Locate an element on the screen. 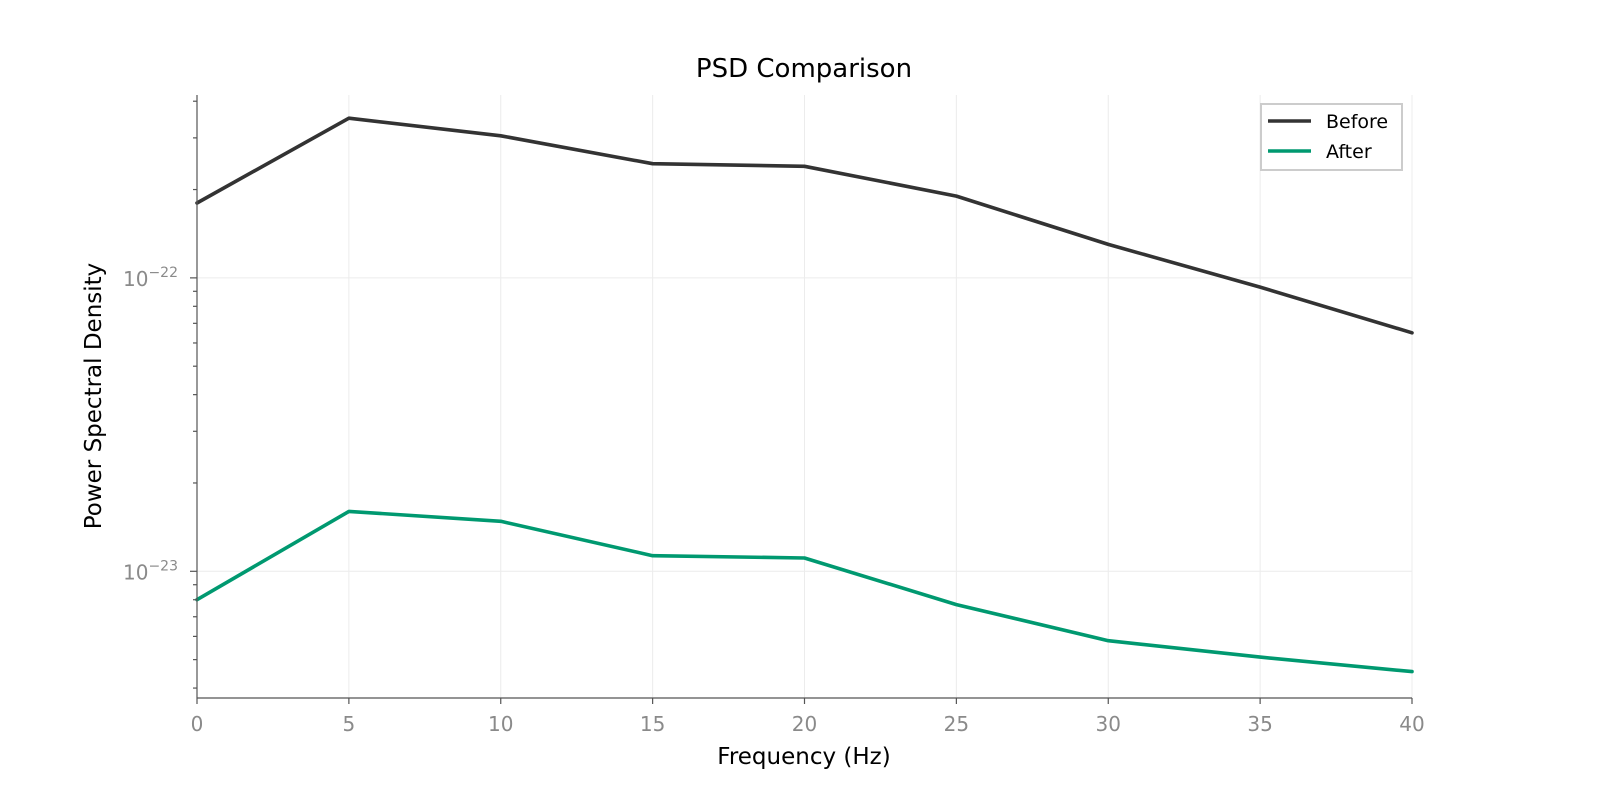 This screenshot has width=1600, height=800. x-tick-label: 15 is located at coordinates (652, 724).